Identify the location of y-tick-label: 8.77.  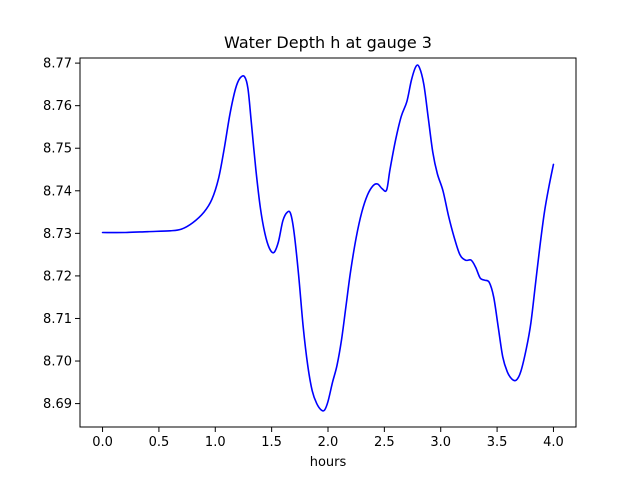
(57, 64).